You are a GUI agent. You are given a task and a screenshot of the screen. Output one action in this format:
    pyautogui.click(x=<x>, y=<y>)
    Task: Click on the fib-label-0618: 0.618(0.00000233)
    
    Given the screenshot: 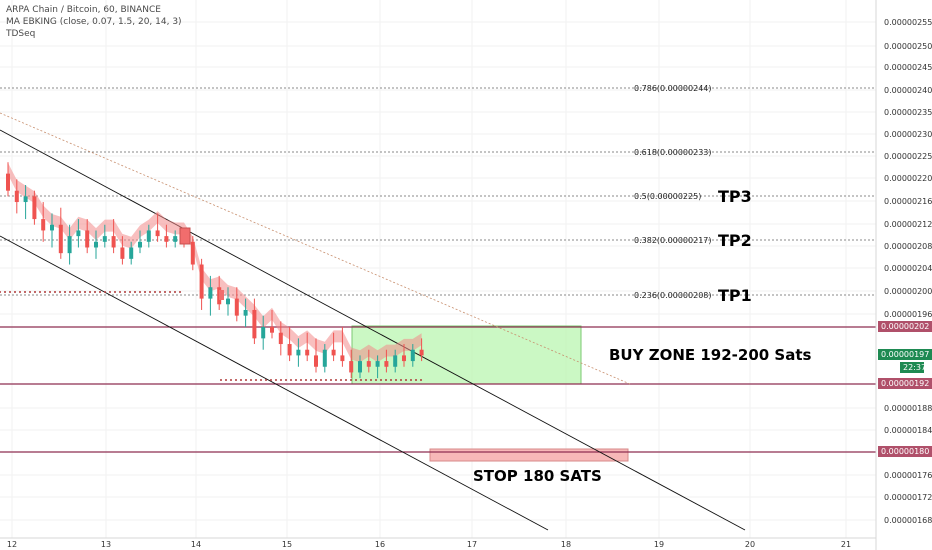 What is the action you would take?
    pyautogui.click(x=673, y=152)
    